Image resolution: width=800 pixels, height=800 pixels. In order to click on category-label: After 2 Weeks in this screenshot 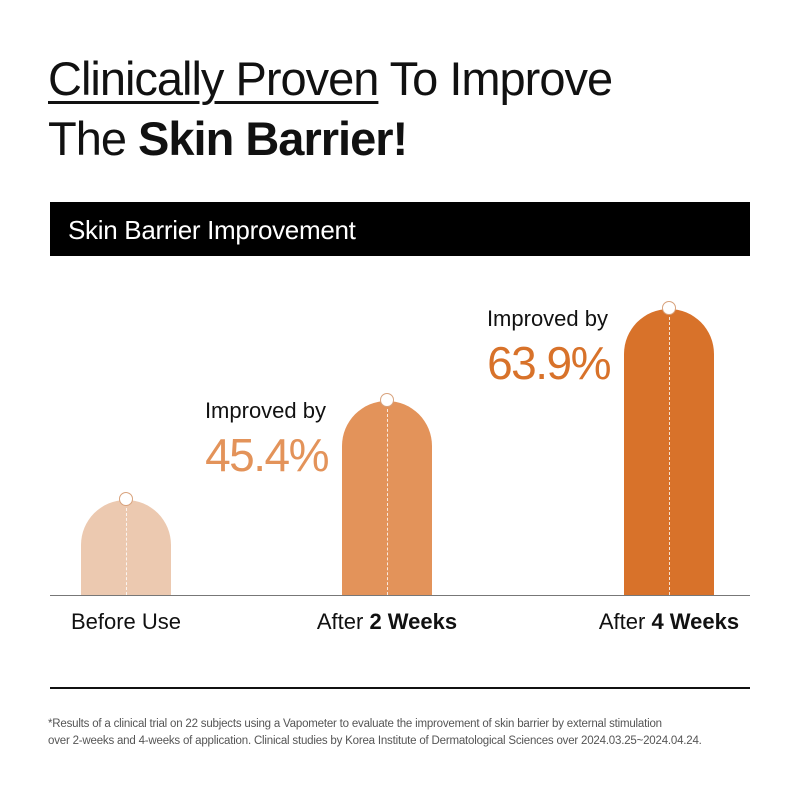, I will do `click(387, 622)`.